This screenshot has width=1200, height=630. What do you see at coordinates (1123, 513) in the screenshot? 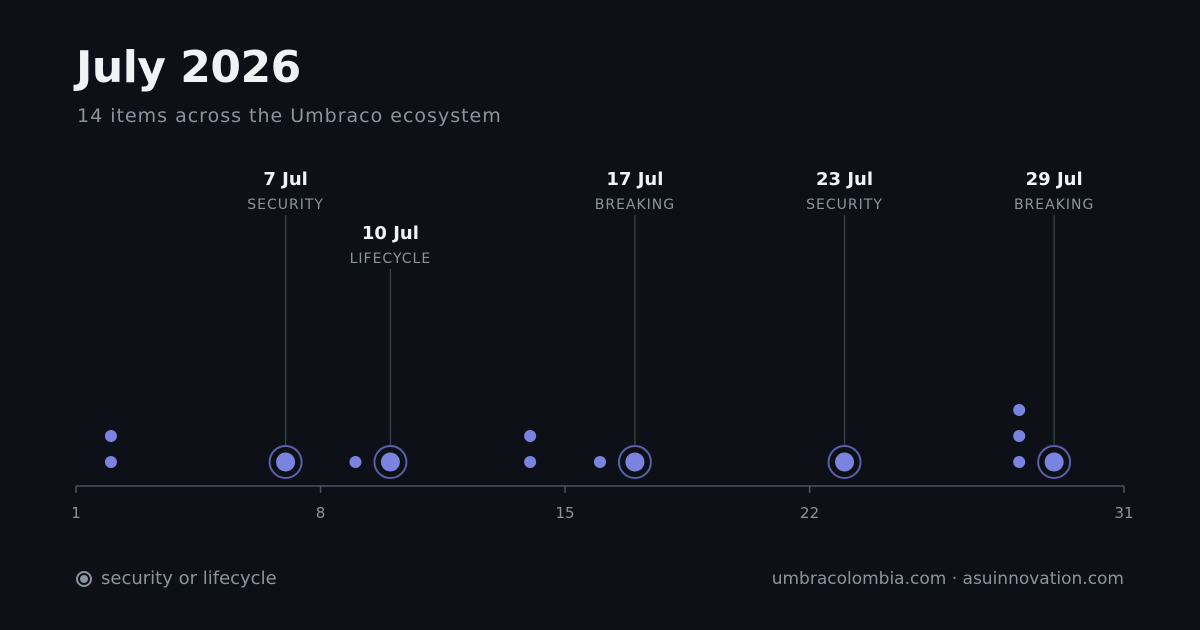
I see `x-tick-label: 31` at bounding box center [1123, 513].